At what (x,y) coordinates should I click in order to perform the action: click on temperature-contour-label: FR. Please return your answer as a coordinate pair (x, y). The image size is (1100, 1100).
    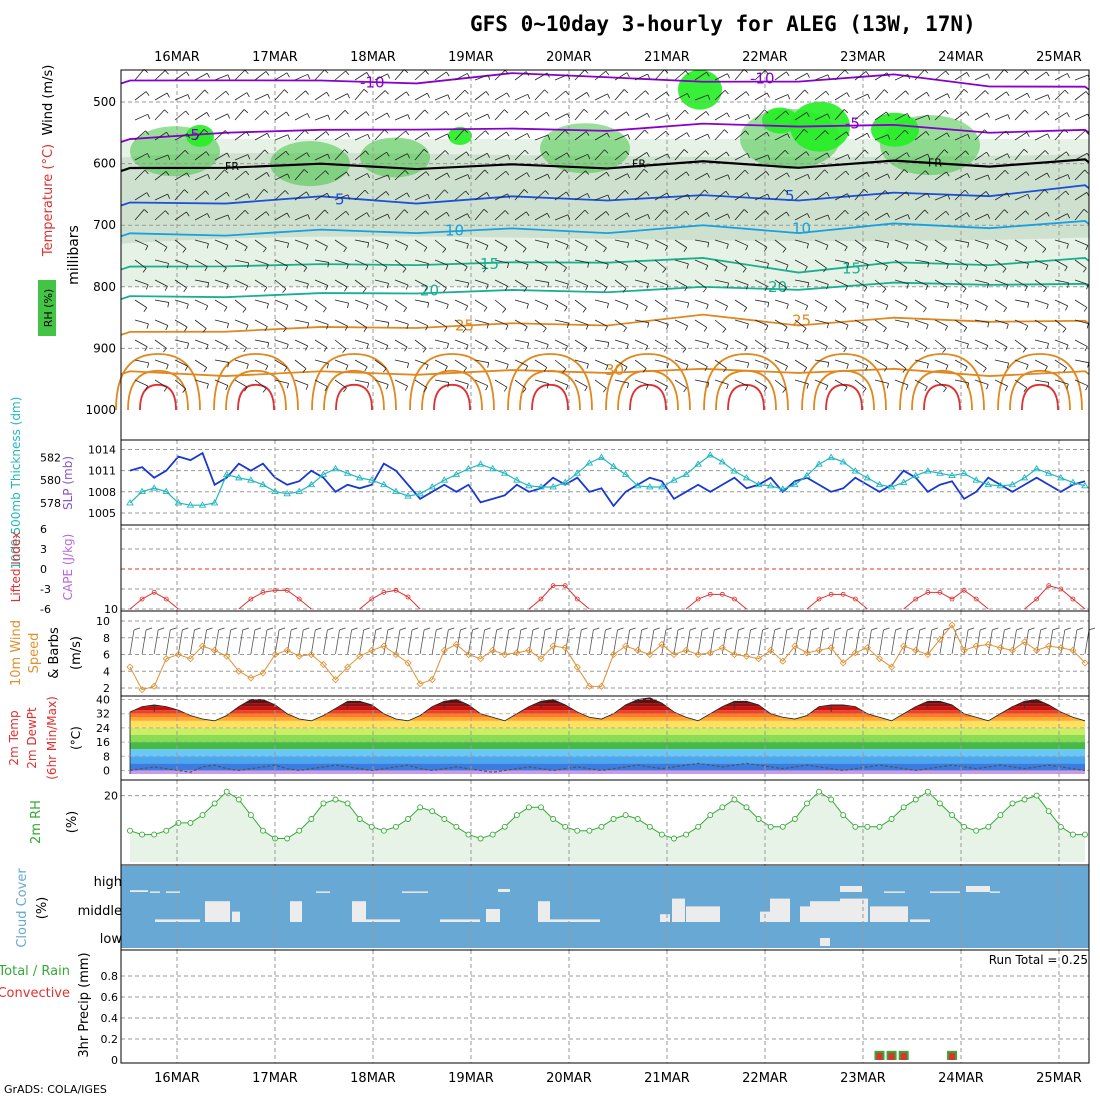
    Looking at the image, I should click on (935, 162).